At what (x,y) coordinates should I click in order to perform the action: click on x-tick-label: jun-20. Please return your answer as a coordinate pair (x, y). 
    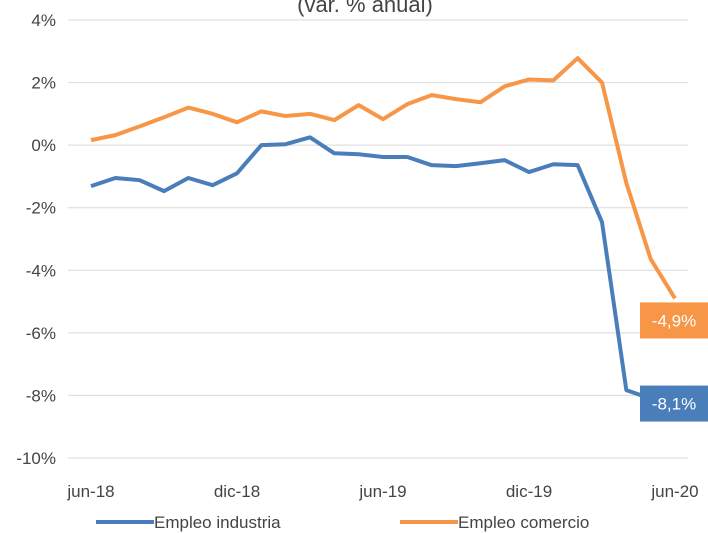
    Looking at the image, I should click on (674, 491).